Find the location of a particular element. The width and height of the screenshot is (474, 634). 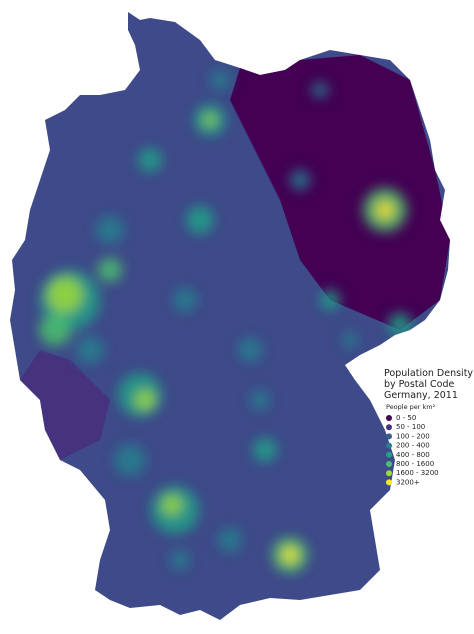

legend-label: 400 - 800 is located at coordinates (413, 455).